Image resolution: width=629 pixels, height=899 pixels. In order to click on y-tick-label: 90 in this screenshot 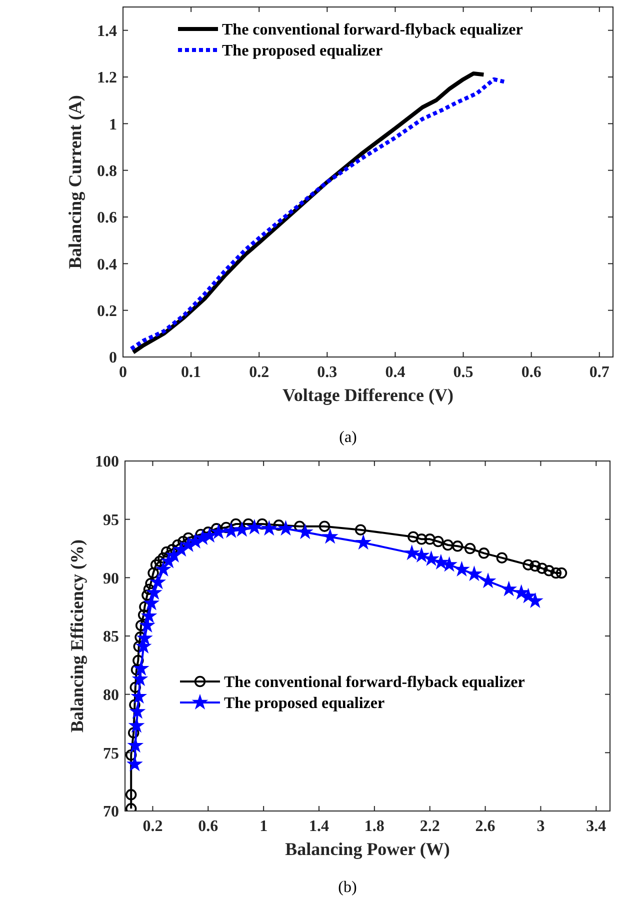, I will do `click(111, 579)`.